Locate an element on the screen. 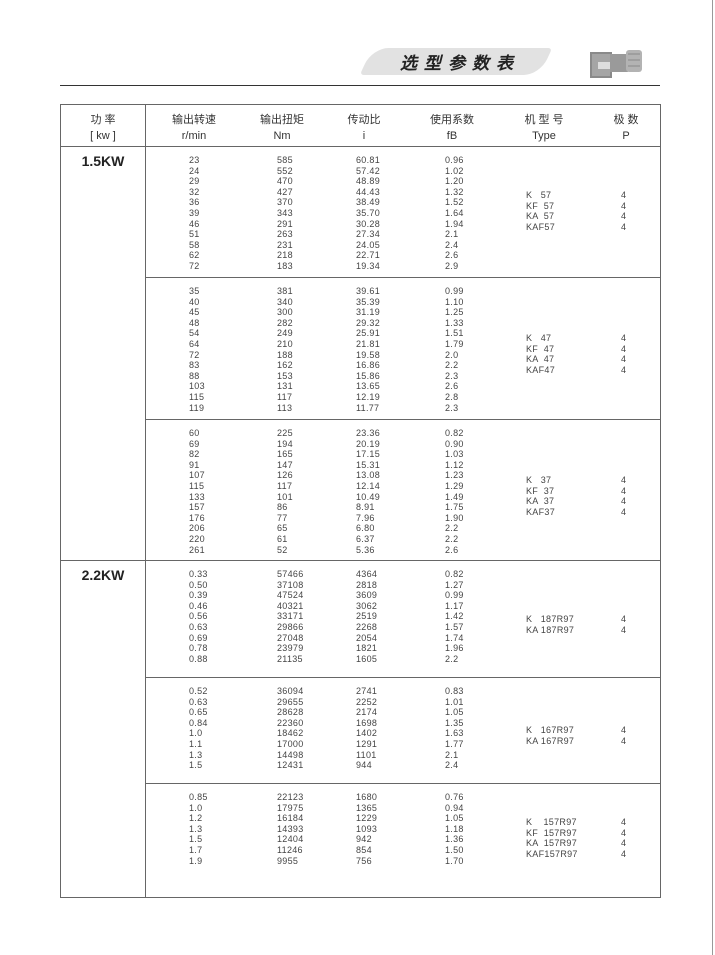  ratio: 1291 is located at coordinates (367, 744).